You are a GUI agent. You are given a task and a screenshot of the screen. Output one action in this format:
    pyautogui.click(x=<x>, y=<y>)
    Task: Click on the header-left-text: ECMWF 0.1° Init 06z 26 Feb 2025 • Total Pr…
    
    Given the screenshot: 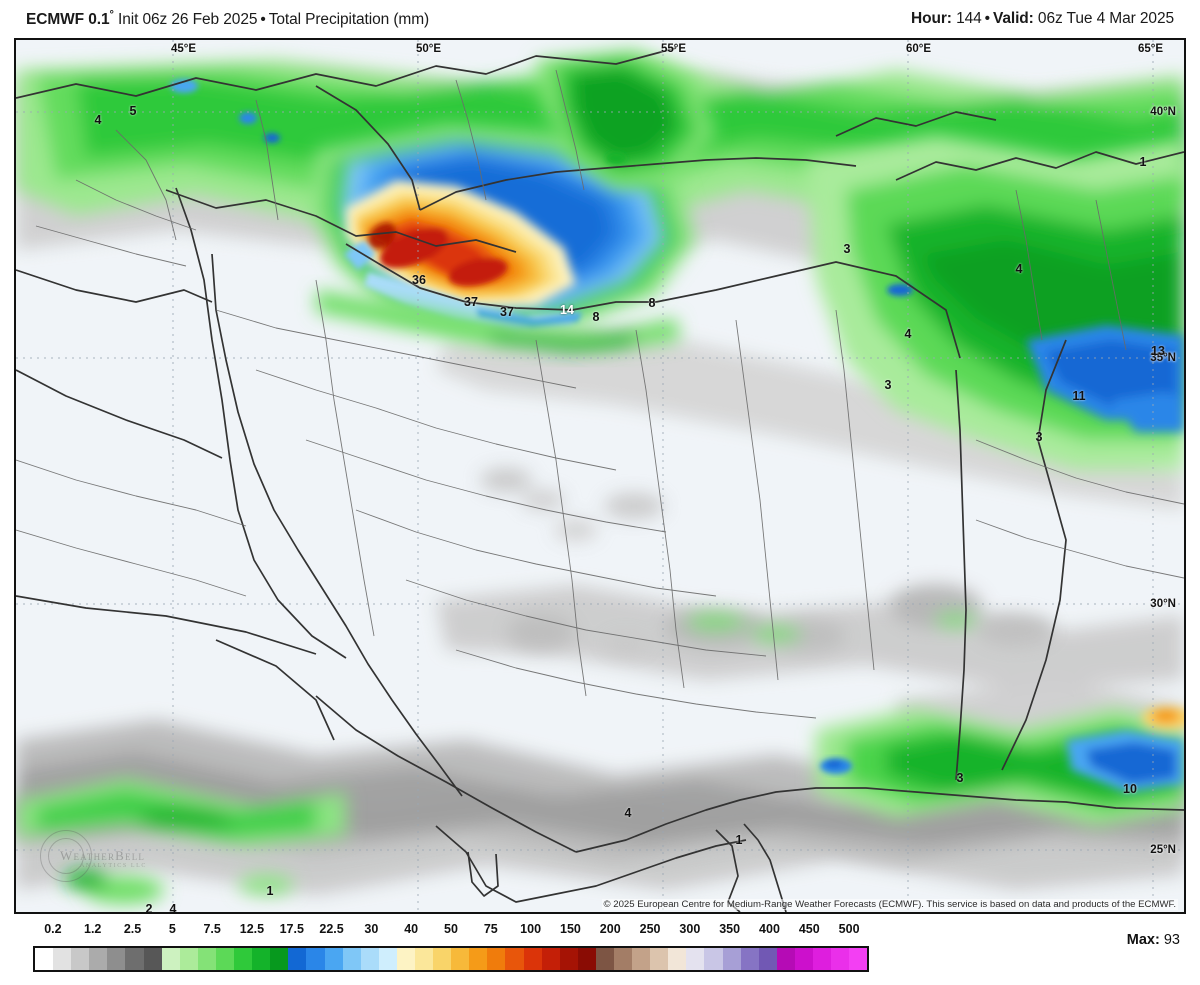 What is the action you would take?
    pyautogui.click(x=227, y=19)
    